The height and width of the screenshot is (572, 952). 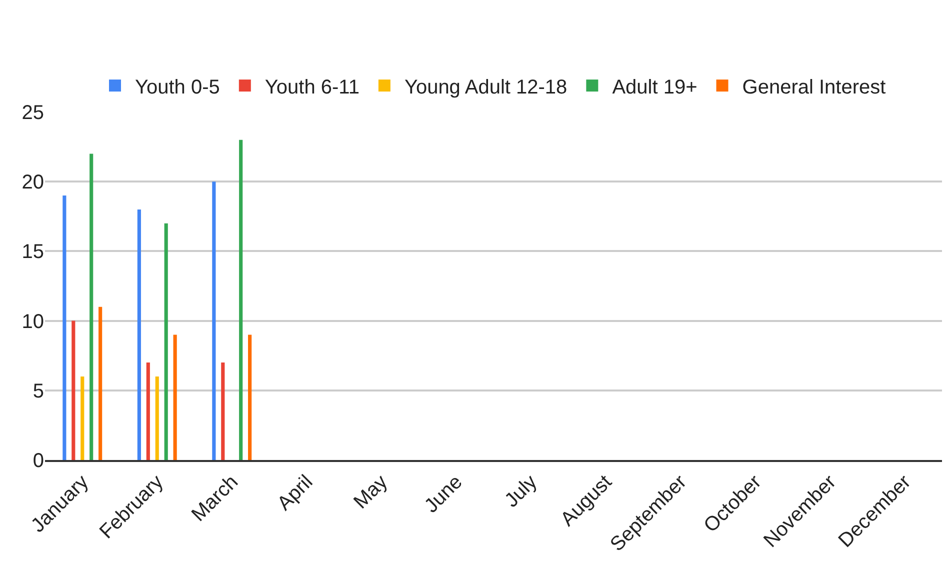 What do you see at coordinates (312, 87) in the screenshot?
I see `legend-label: Youth 6-11` at bounding box center [312, 87].